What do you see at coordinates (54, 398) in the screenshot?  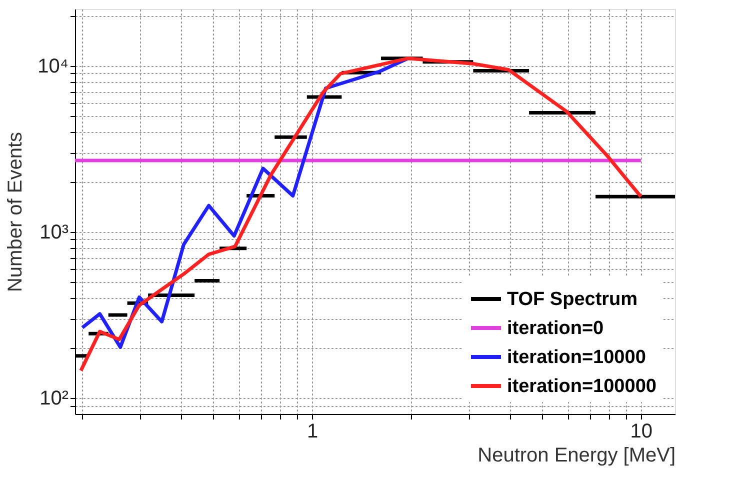 I see `y-tick-label: 10²` at bounding box center [54, 398].